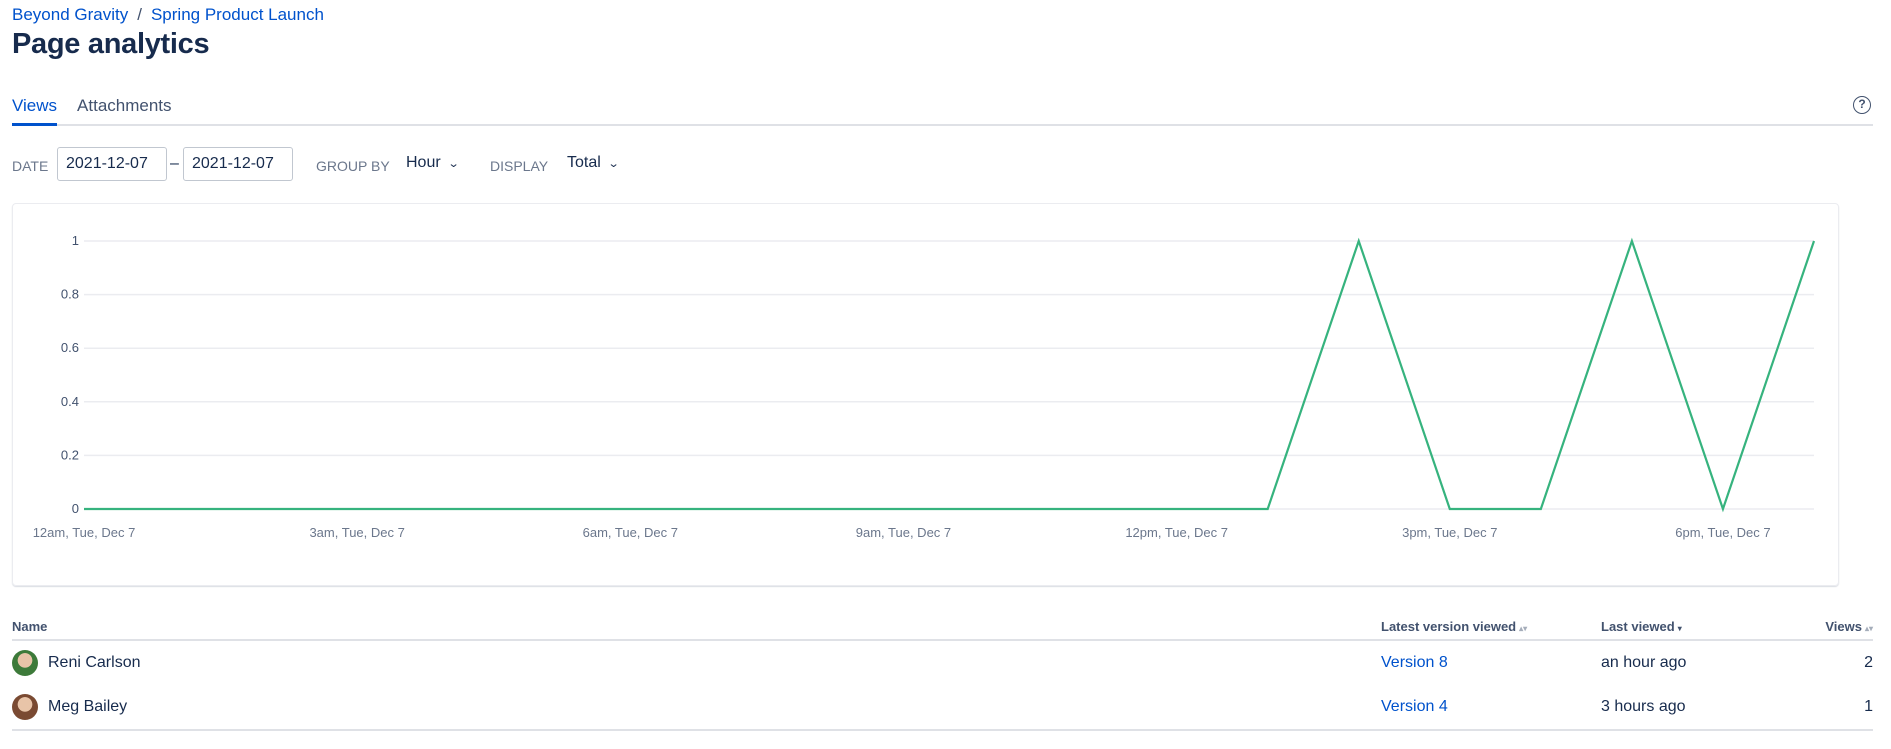 This screenshot has height=749, width=1891. I want to click on page-title: Page analytics, so click(111, 44).